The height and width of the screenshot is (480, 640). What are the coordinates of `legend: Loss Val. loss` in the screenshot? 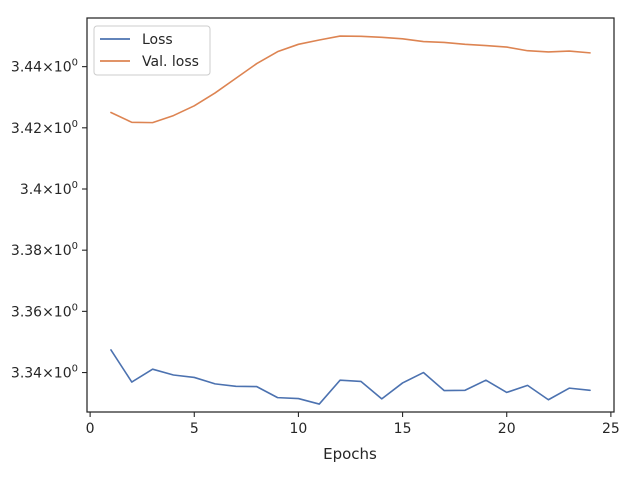 It's located at (152, 50).